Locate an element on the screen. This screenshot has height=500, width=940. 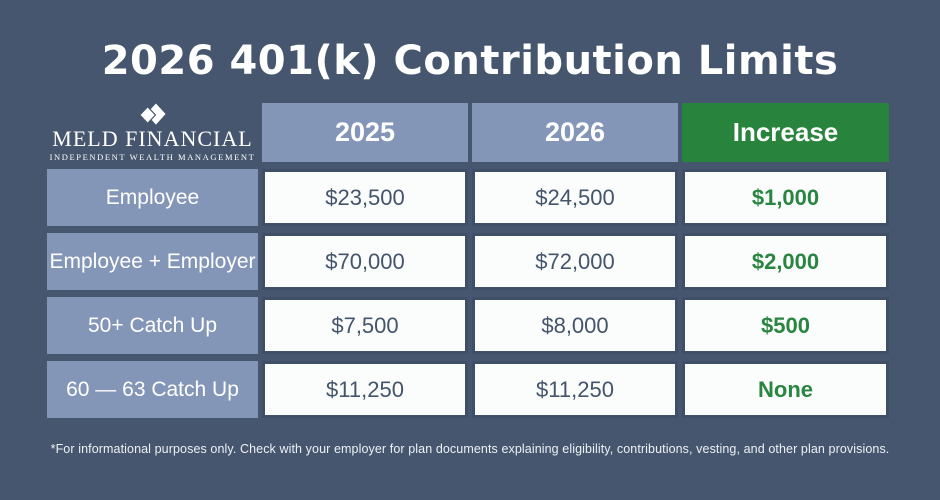
meld-double-diamond-icon is located at coordinates (152, 114).